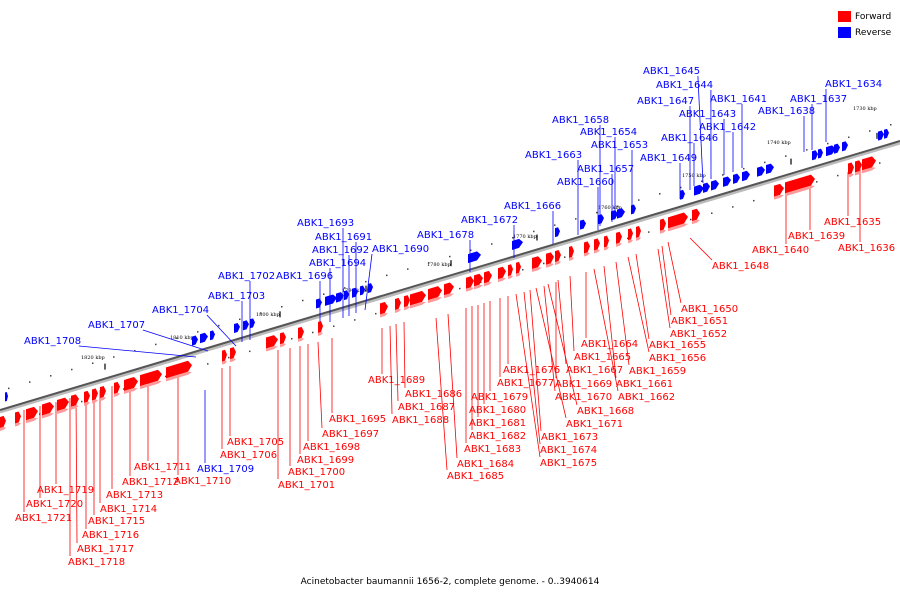 This screenshot has height=600, width=900. Describe the element at coordinates (583, 397) in the screenshot. I see `gene-label: ABK1_1670` at that location.